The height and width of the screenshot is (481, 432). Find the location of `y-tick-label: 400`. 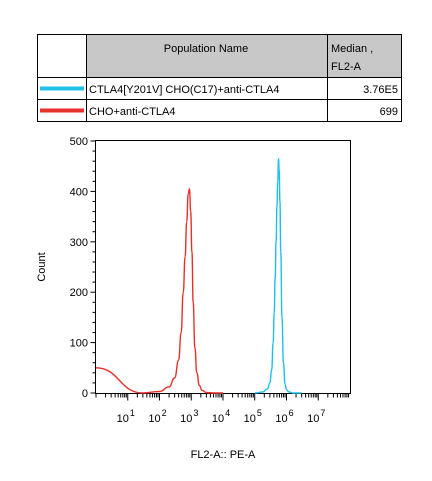

y-tick-label: 400 is located at coordinates (79, 192).